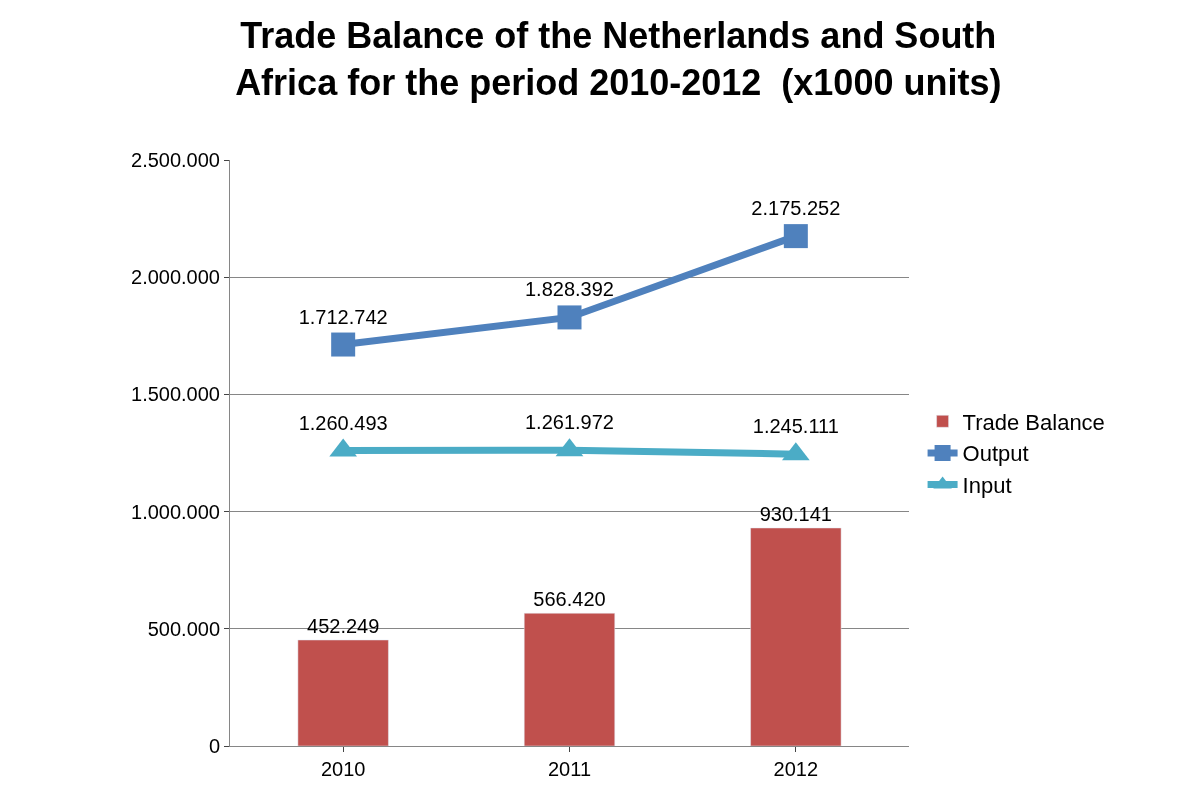 The height and width of the screenshot is (808, 1189). What do you see at coordinates (569, 769) in the screenshot?
I see `x-tick-label: 2011` at bounding box center [569, 769].